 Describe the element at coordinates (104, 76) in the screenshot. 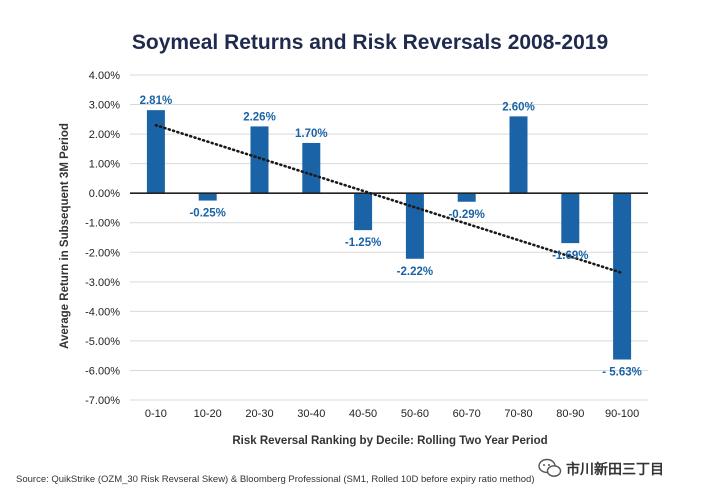

I see `y-tick-label: 4.00%` at that location.